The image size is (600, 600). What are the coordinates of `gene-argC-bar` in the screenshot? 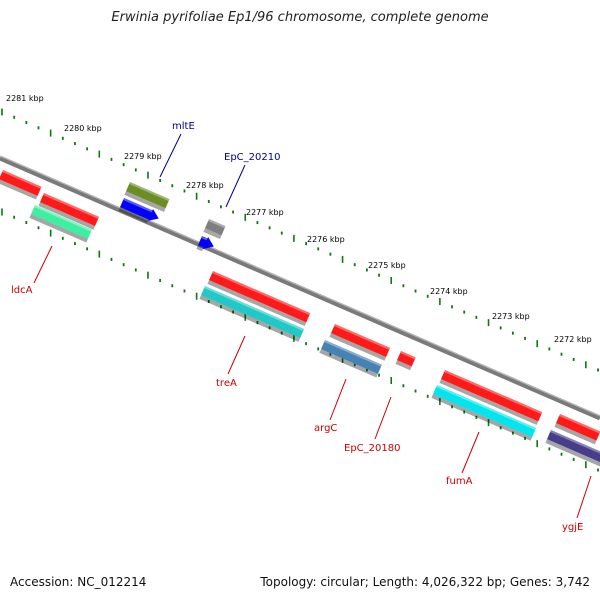 It's located at (350, 359).